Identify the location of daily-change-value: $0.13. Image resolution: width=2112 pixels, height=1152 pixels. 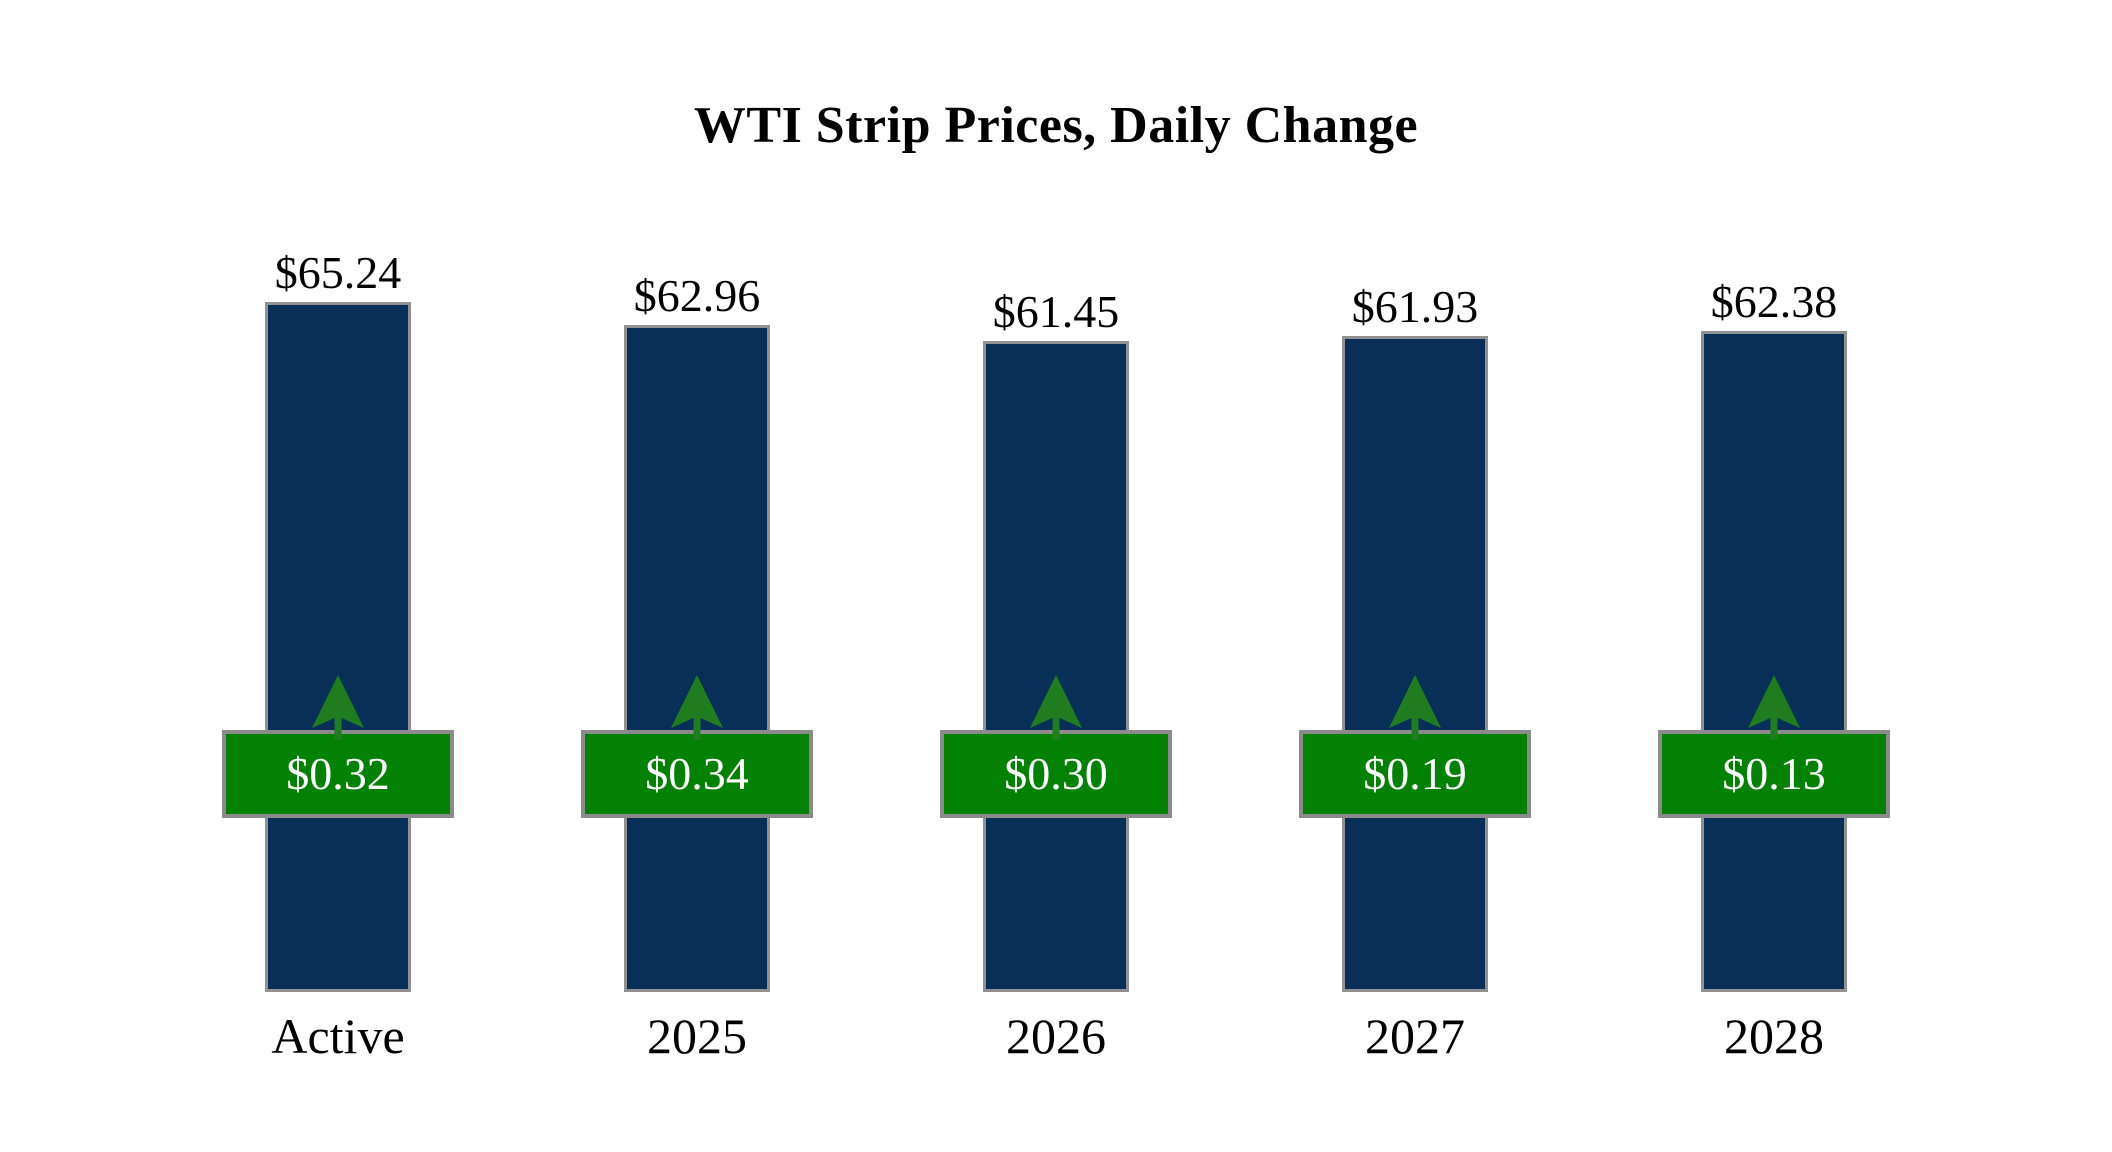
(1774, 773).